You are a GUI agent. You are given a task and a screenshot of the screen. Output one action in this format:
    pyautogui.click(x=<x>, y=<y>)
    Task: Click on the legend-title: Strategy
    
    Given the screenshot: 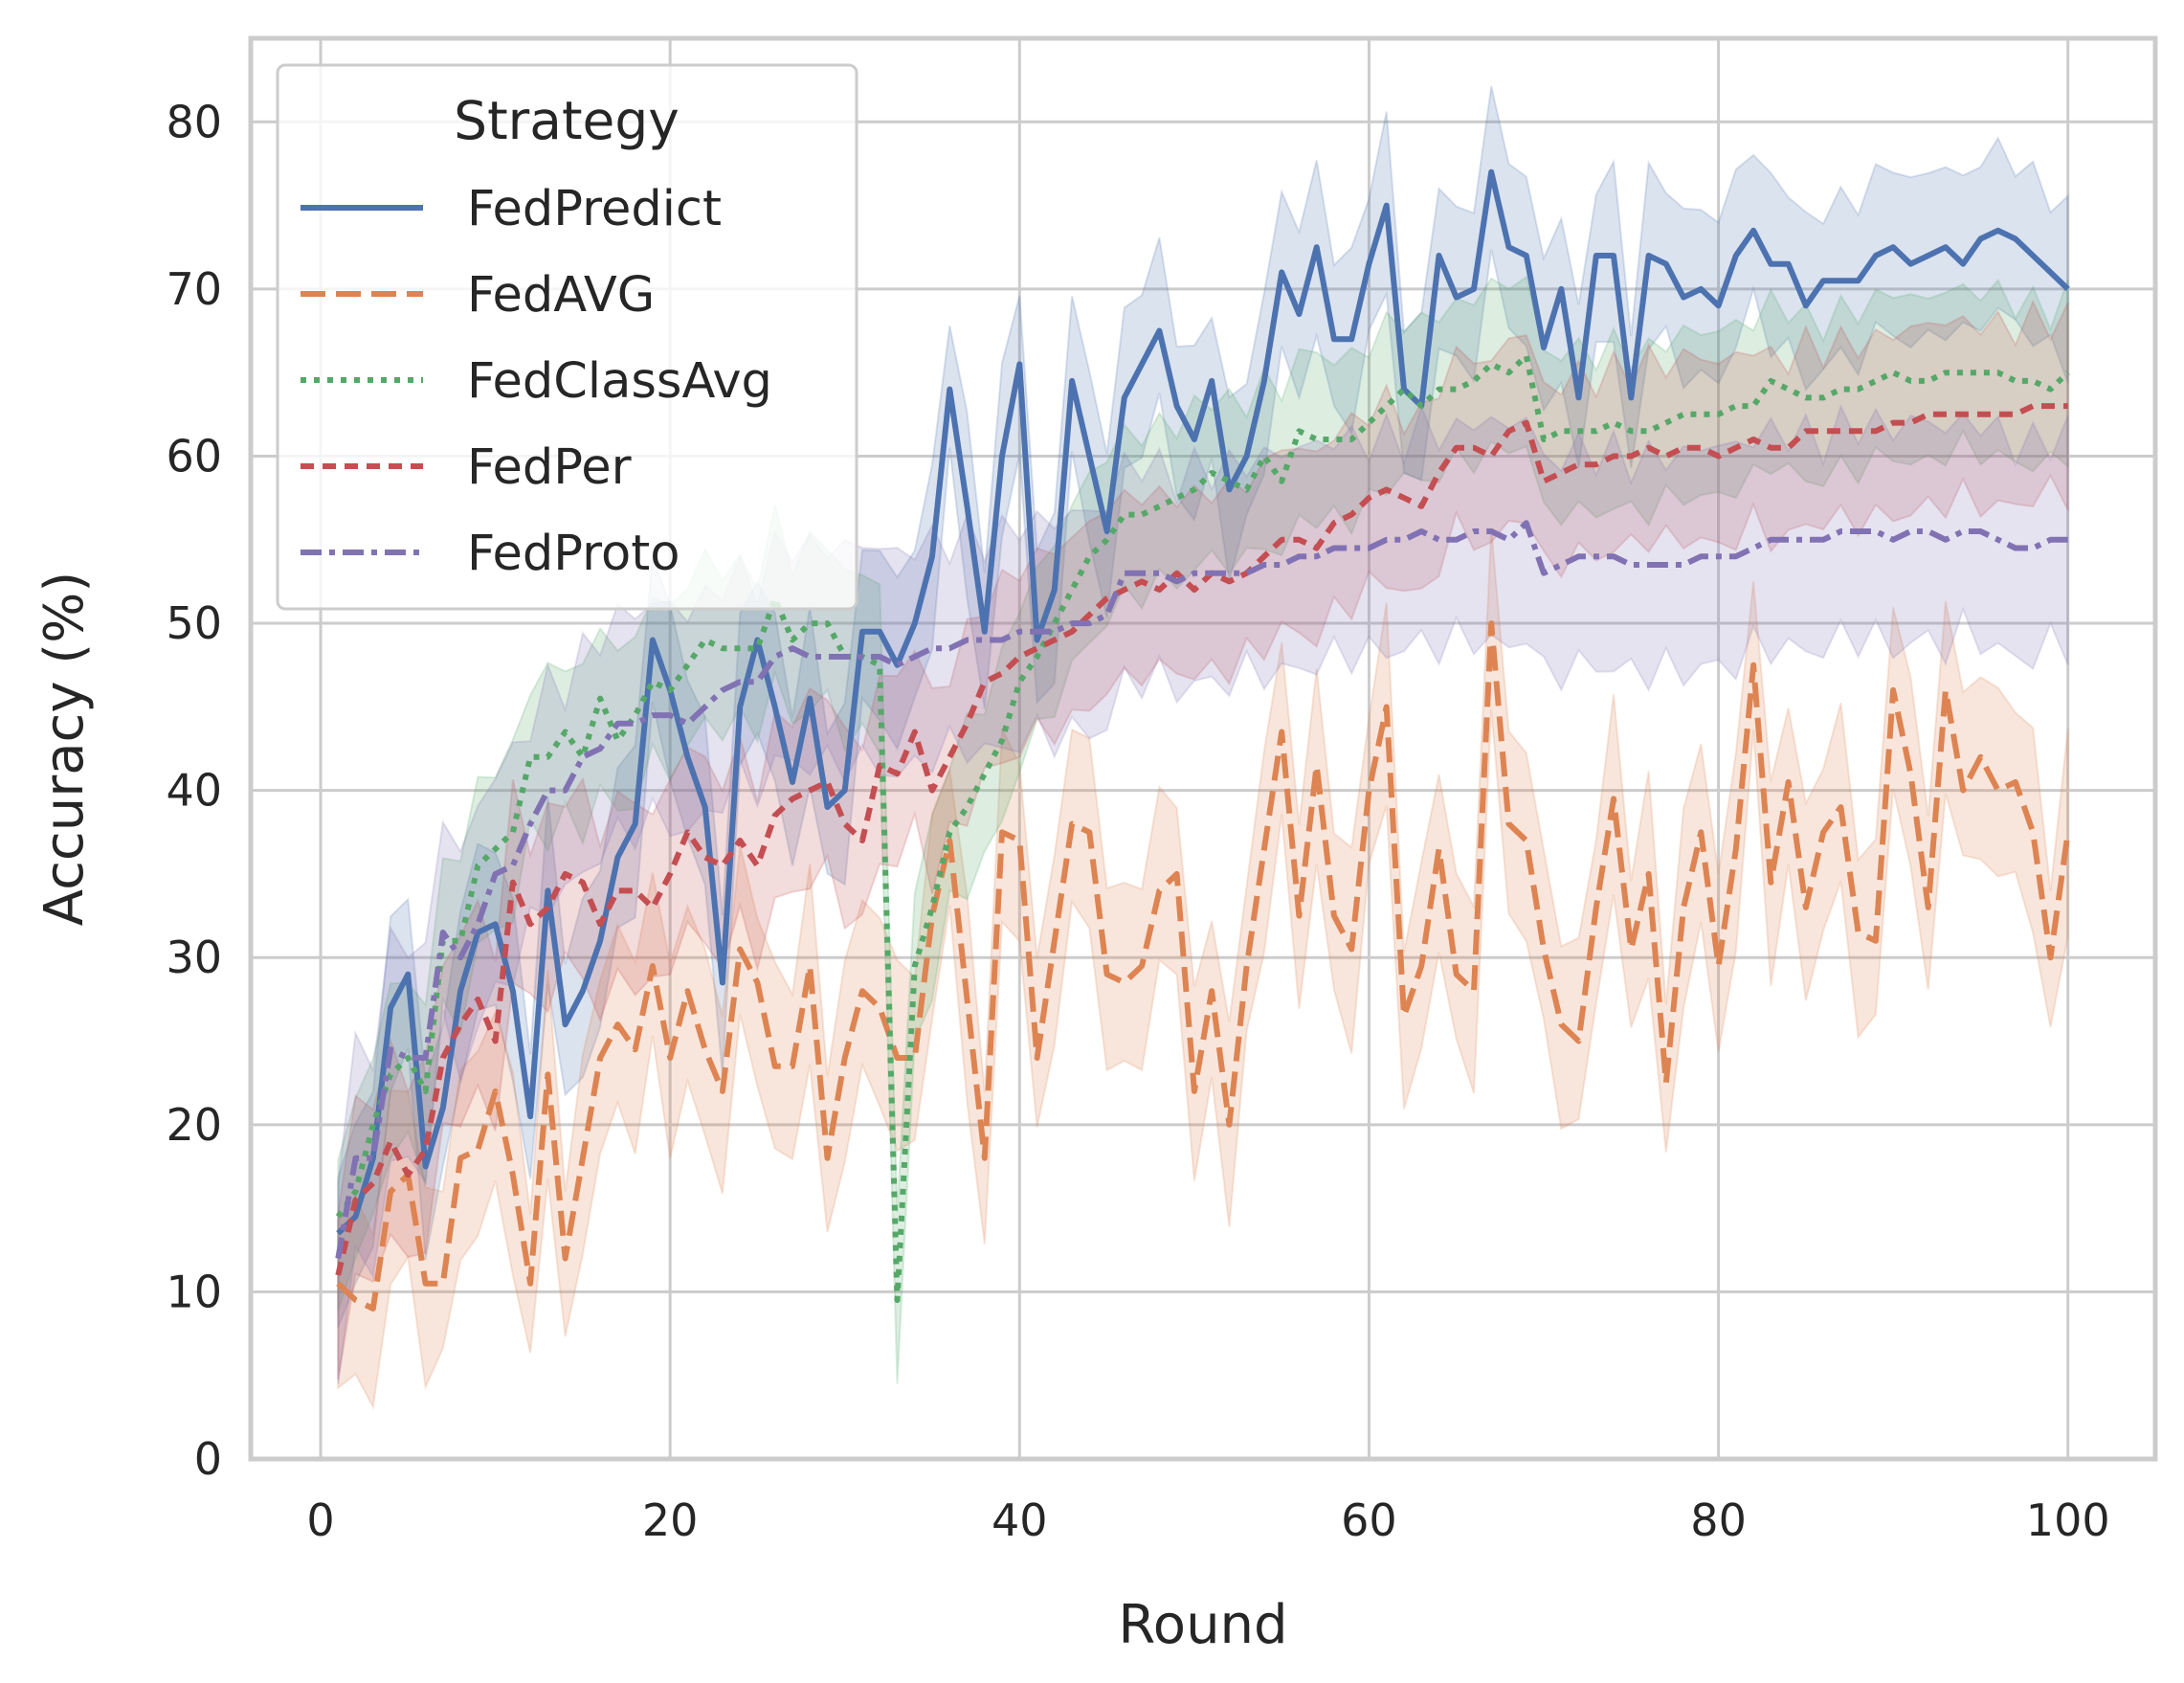 What is the action you would take?
    pyautogui.click(x=567, y=121)
    